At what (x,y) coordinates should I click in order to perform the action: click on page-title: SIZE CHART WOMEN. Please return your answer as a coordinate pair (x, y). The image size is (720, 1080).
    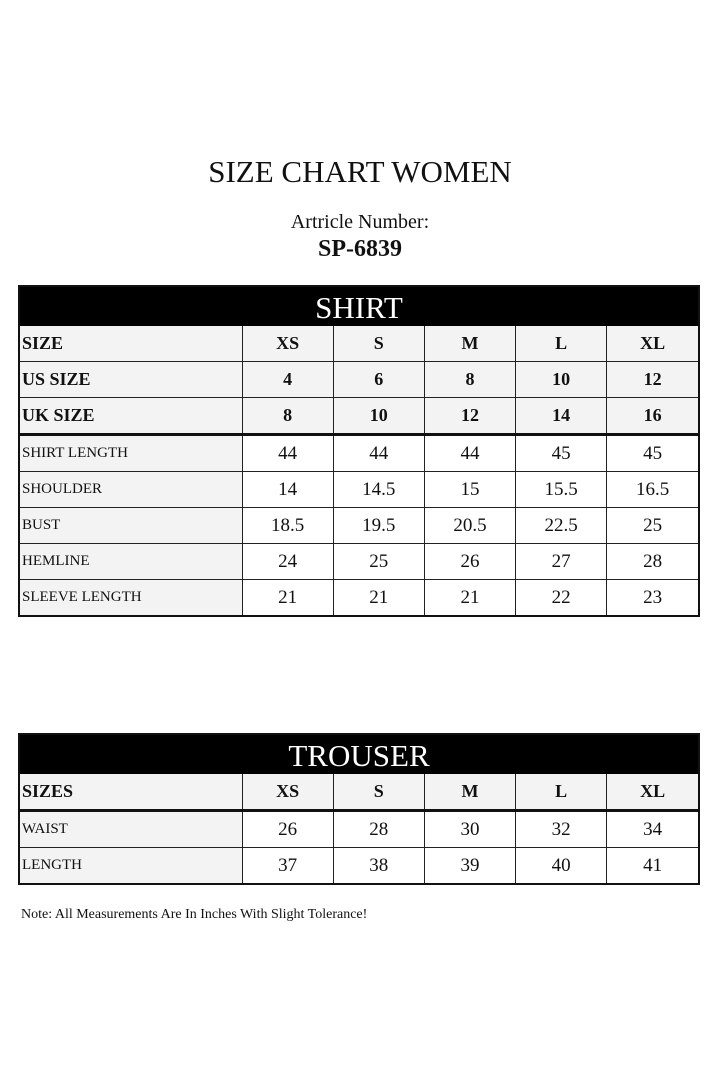
    Looking at the image, I should click on (360, 171).